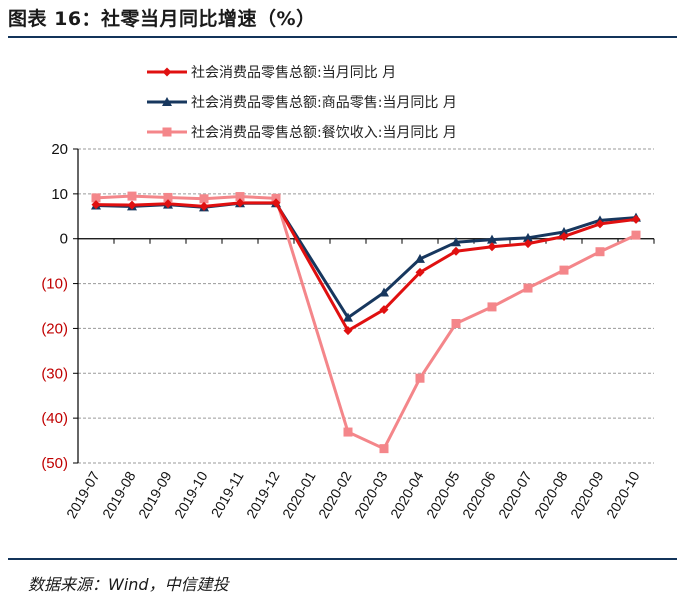  What do you see at coordinates (227, 494) in the screenshot?
I see `x-tick-label: 2019-11` at bounding box center [227, 494].